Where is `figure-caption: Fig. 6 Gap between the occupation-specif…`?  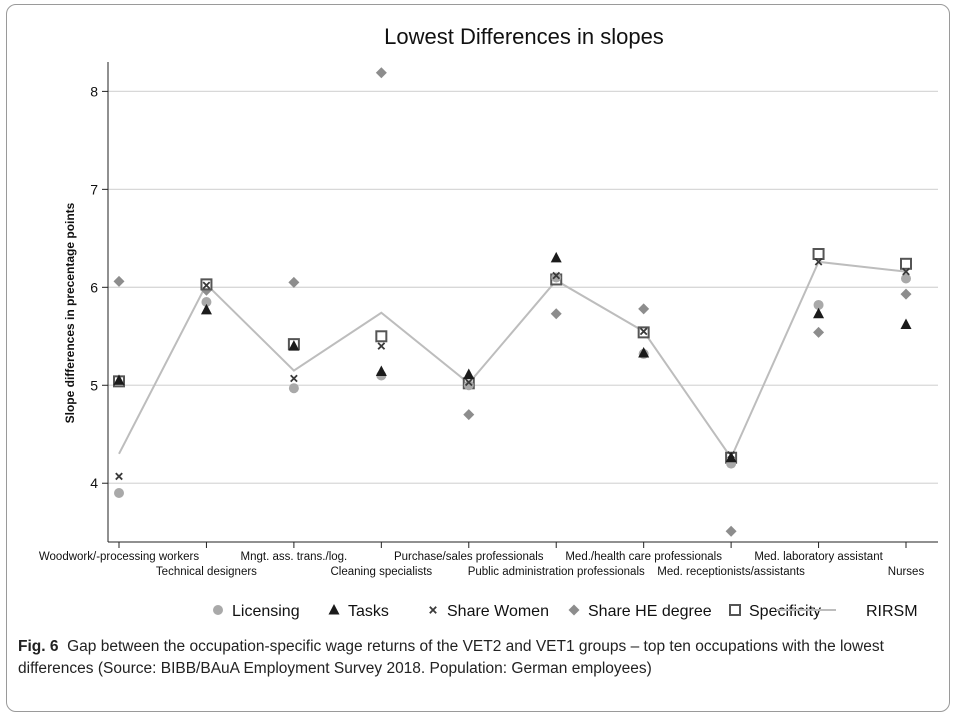
figure-caption: Fig. 6 Gap between the occupation-specif… is located at coordinates (483, 658).